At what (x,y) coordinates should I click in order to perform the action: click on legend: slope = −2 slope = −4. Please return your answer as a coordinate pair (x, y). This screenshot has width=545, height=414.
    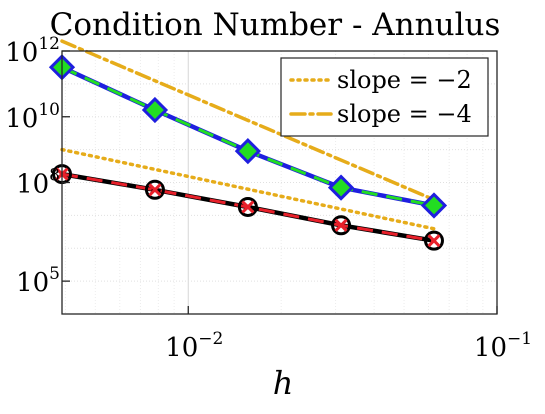
    Looking at the image, I should click on (384, 97).